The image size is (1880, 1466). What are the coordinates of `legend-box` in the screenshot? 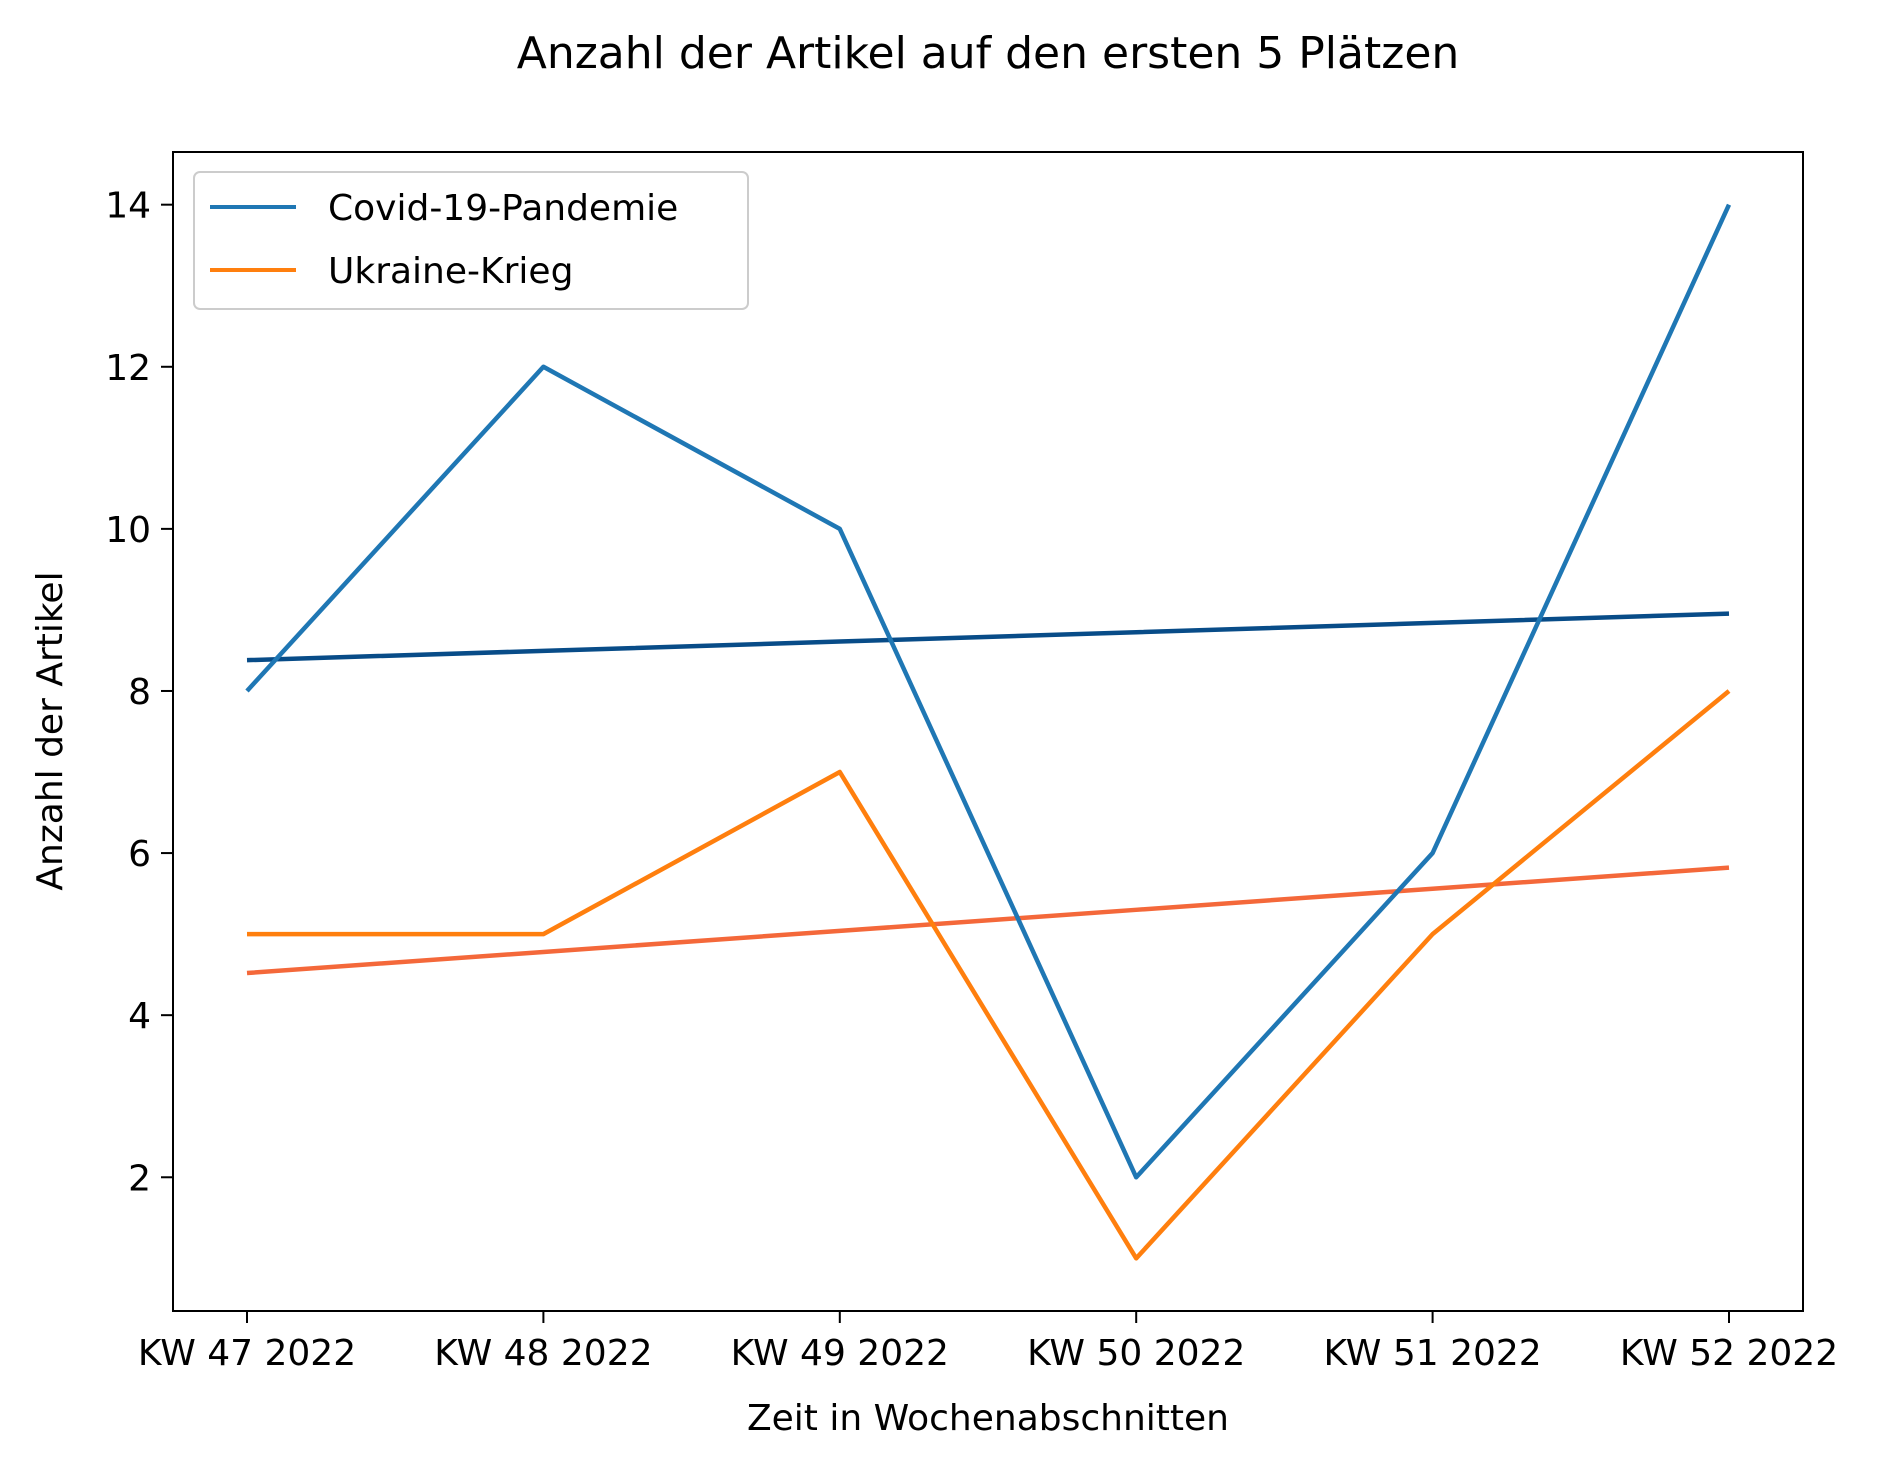 It's located at (471, 240).